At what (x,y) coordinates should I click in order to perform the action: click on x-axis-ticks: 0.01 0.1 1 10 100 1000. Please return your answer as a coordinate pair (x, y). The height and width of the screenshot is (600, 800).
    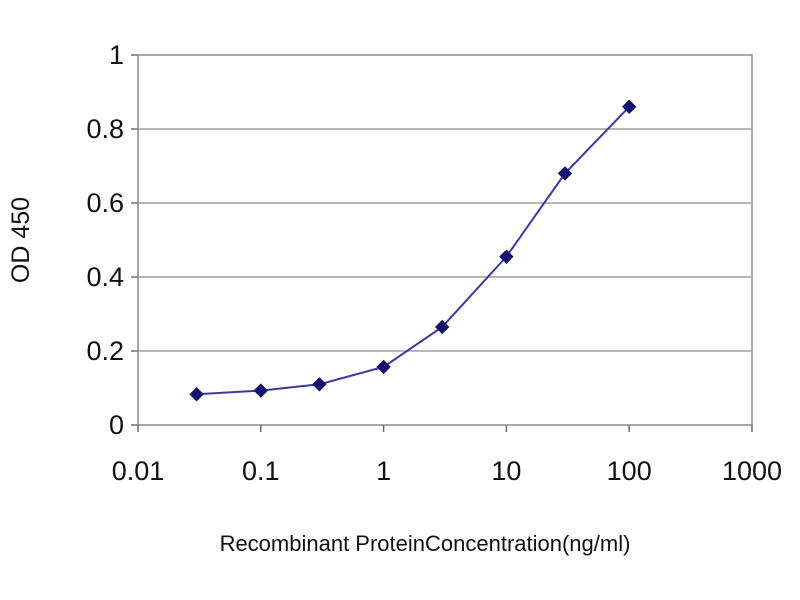
    Looking at the image, I should click on (447, 455).